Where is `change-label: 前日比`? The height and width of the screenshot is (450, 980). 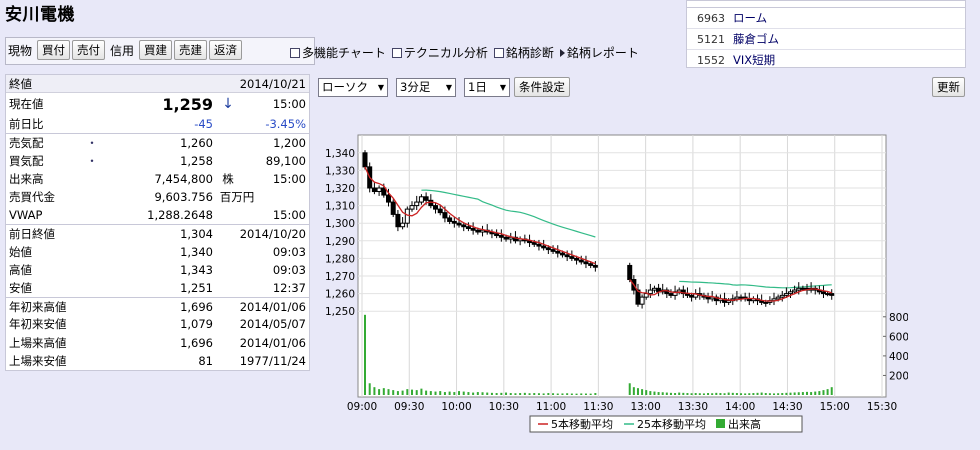
change-label: 前日比 is located at coordinates (26, 124).